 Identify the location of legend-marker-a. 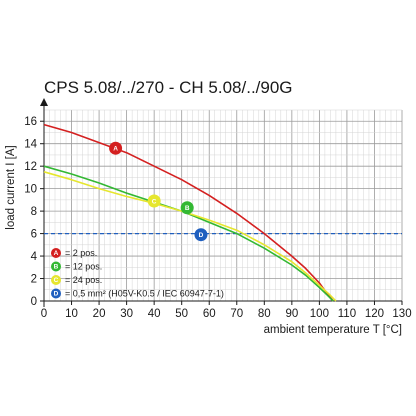
(56, 253).